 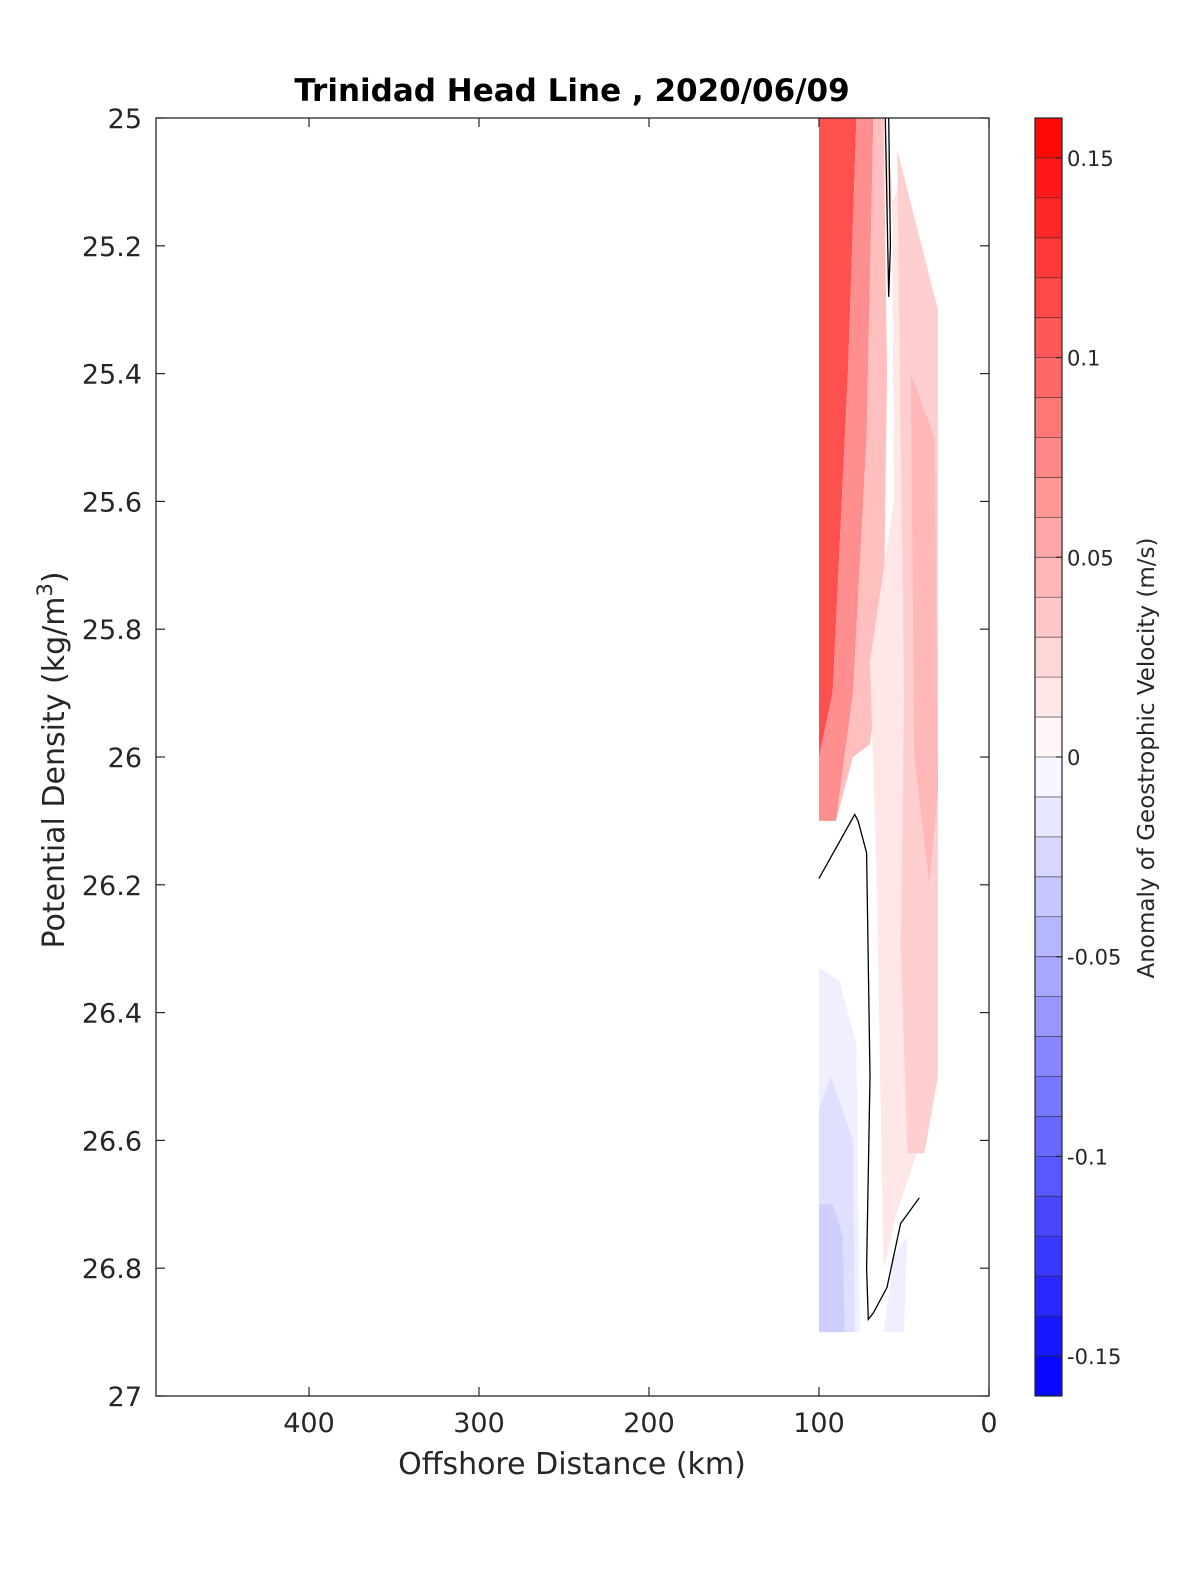 I want to click on colorbar: 0.15 0.1 0.05 0 -0.05 -0.1 -0.15, so click(x=1077, y=757).